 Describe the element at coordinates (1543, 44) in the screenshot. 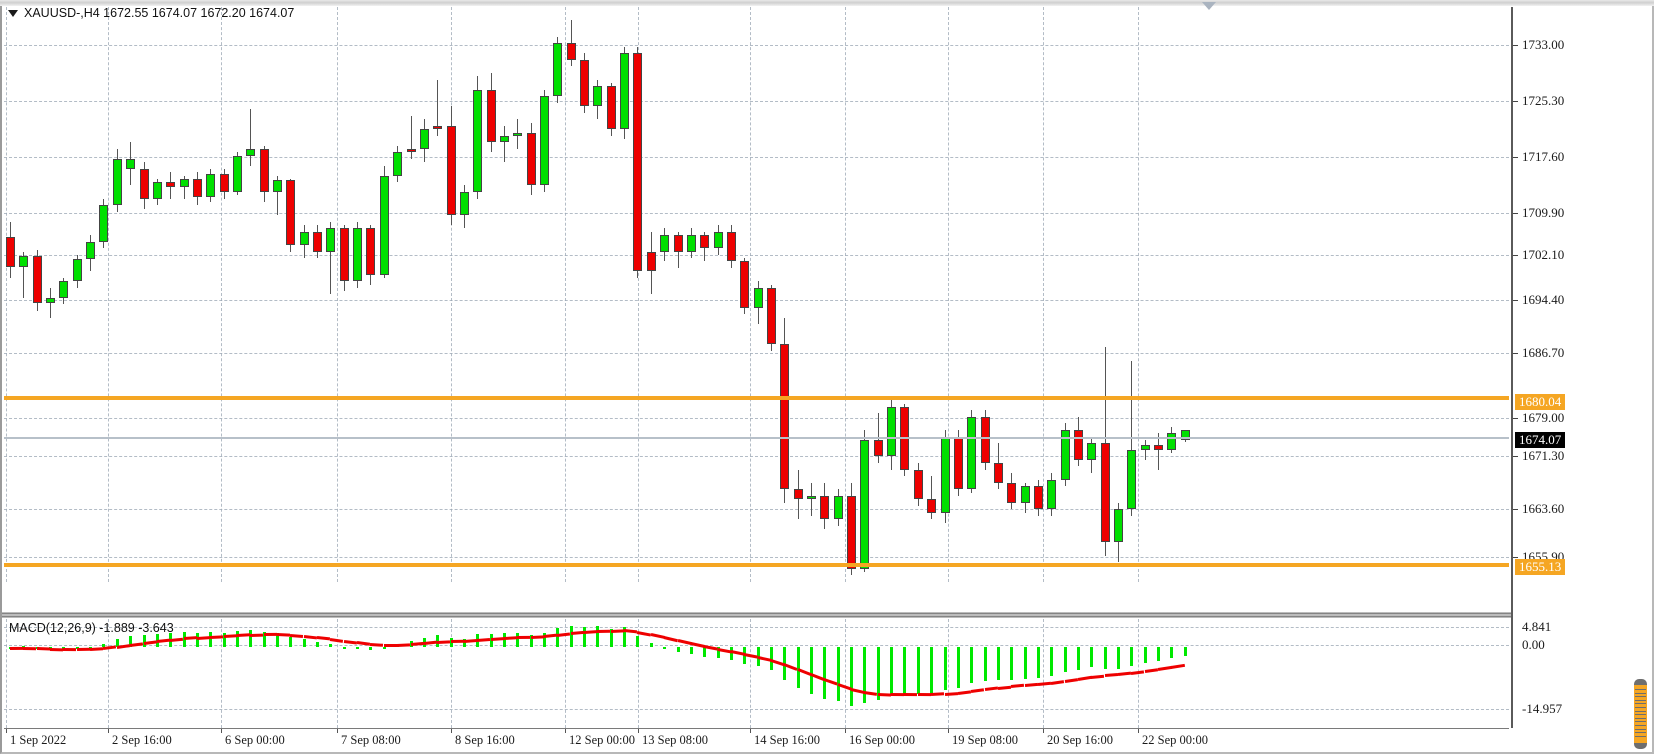

I see `price-axis-label: 1733.00` at that location.